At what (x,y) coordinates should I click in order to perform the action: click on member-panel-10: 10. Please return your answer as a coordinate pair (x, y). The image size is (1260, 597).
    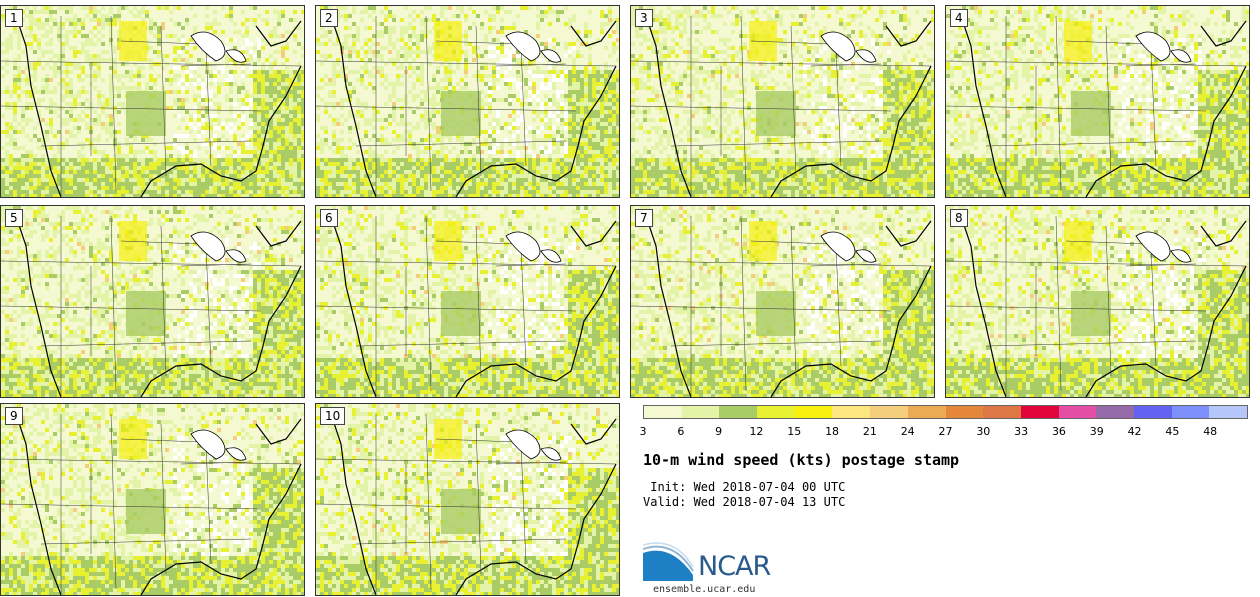
    Looking at the image, I should click on (467, 499).